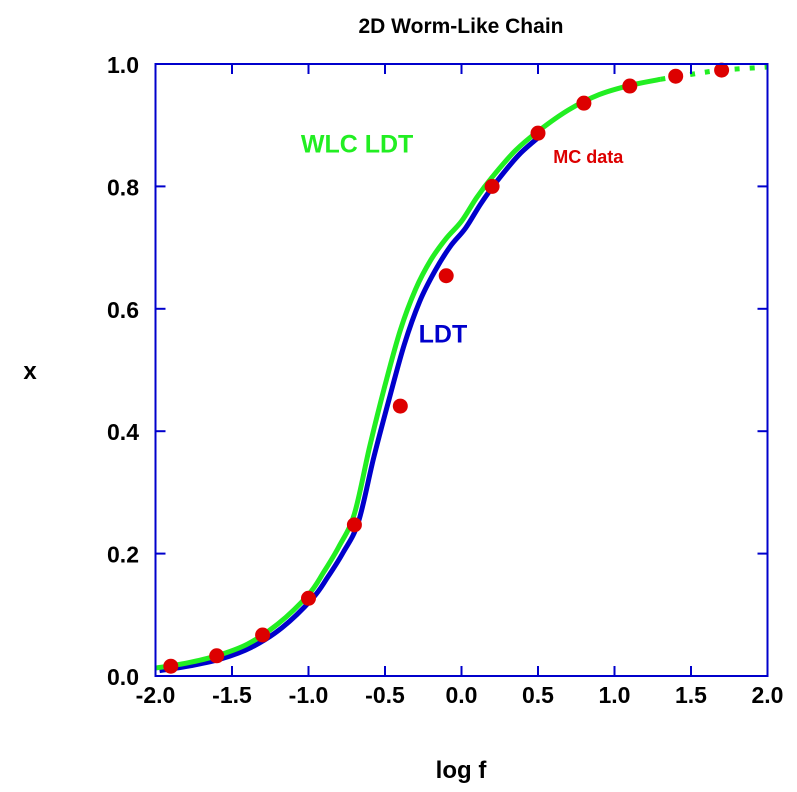 This screenshot has height=792, width=797. Describe the element at coordinates (588, 157) in the screenshot. I see `annotation-mc-data: MC data` at that location.